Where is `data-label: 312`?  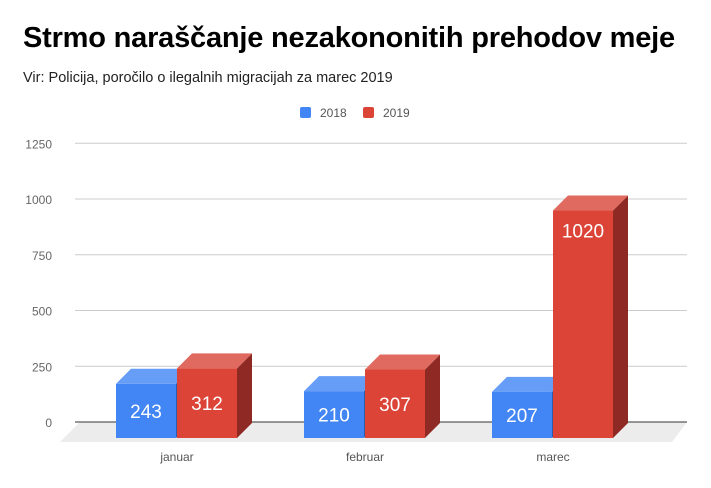
data-label: 312 is located at coordinates (207, 404).